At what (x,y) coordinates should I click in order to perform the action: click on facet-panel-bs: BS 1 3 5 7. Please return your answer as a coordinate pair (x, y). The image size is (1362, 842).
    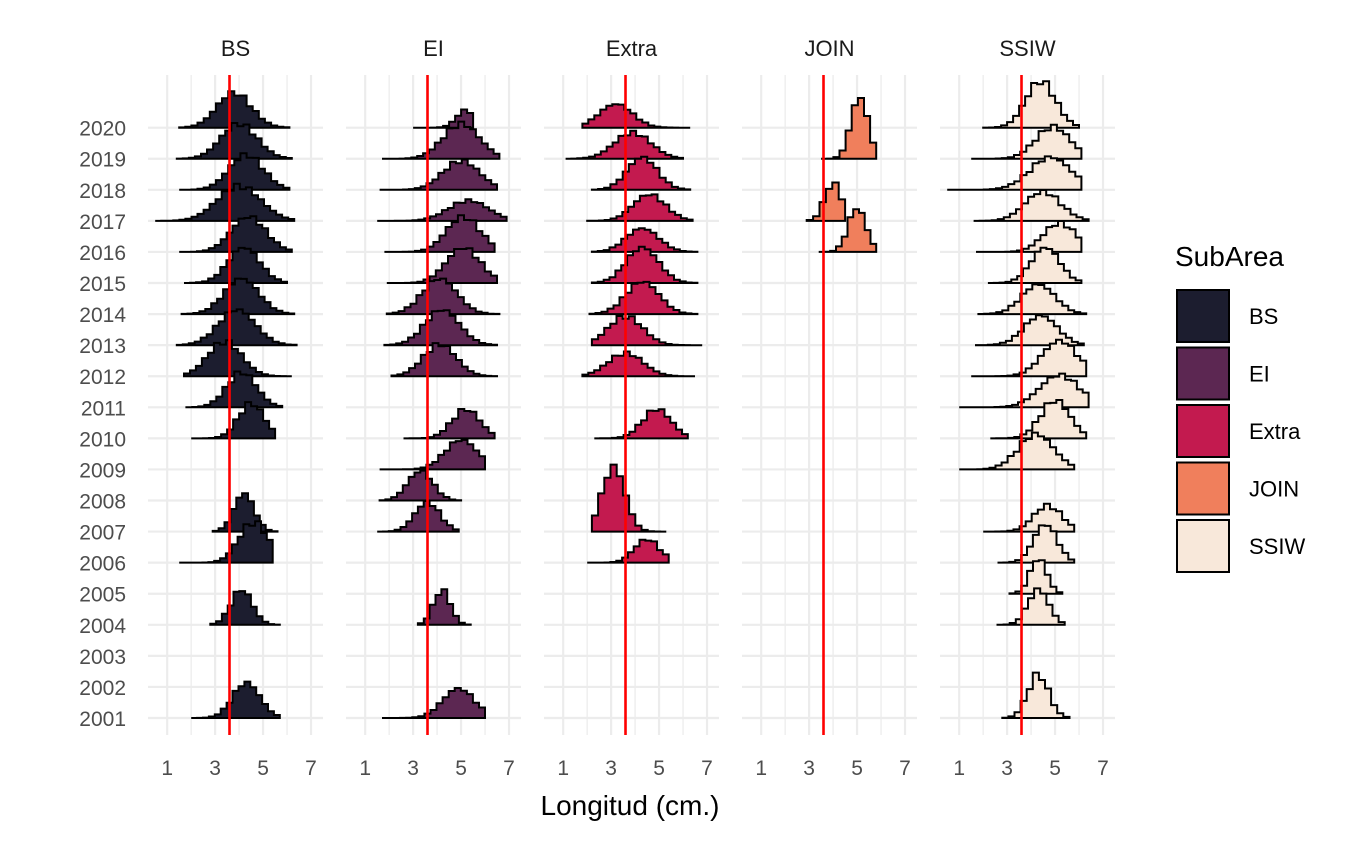
    Looking at the image, I should click on (235, 408).